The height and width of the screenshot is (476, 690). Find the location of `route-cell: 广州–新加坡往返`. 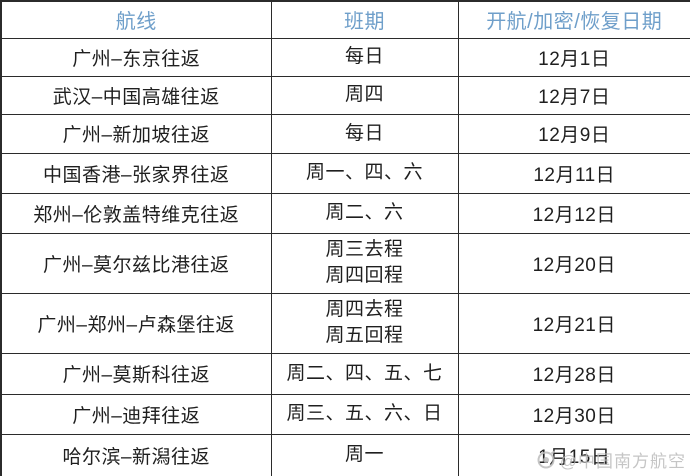

route-cell: 广州–新加坡往返 is located at coordinates (136, 133).